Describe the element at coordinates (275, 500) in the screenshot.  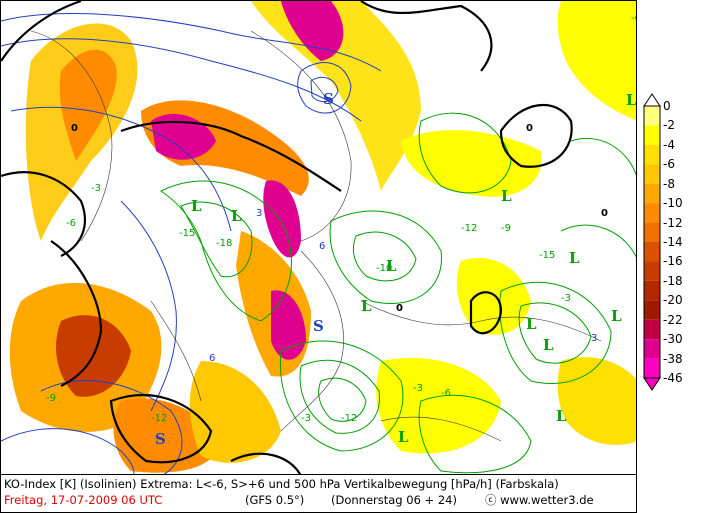
I see `caption-model: (GFS 0.5°)` at that location.